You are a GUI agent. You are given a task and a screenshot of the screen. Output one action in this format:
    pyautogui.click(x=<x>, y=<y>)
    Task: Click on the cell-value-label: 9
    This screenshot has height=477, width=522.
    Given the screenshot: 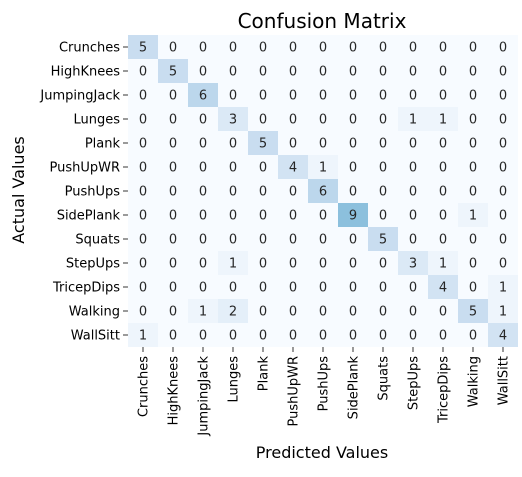 What is the action you would take?
    pyautogui.click(x=353, y=216)
    